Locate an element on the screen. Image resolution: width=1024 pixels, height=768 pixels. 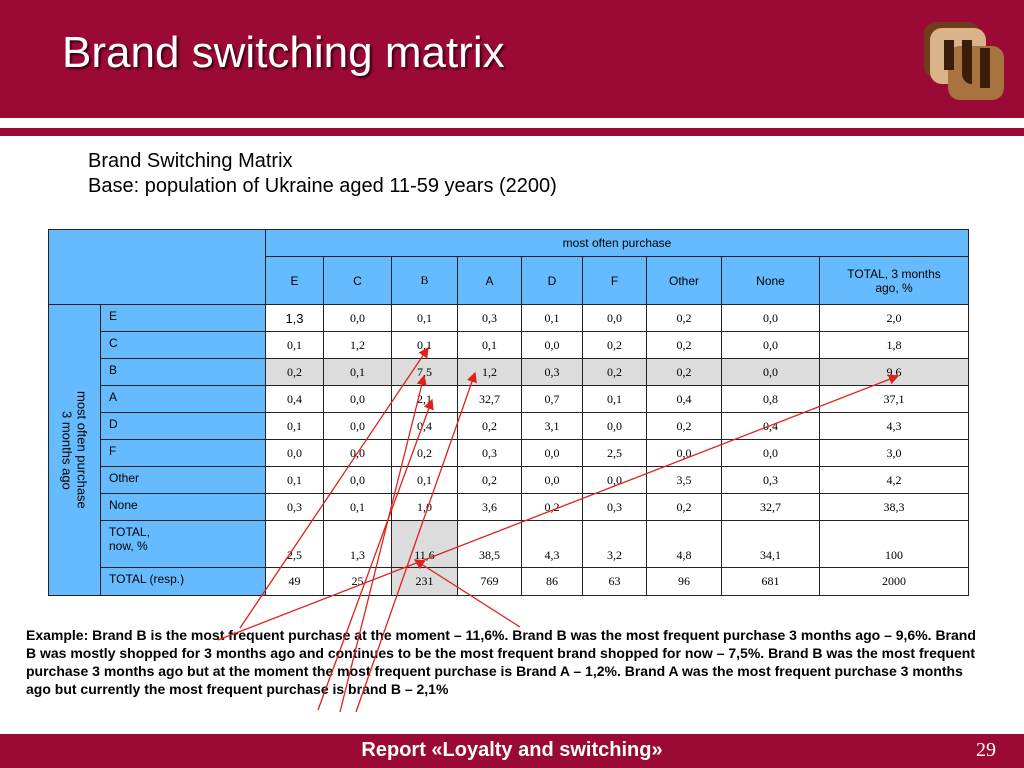
table-cell: 7,5 is located at coordinates (424, 372).